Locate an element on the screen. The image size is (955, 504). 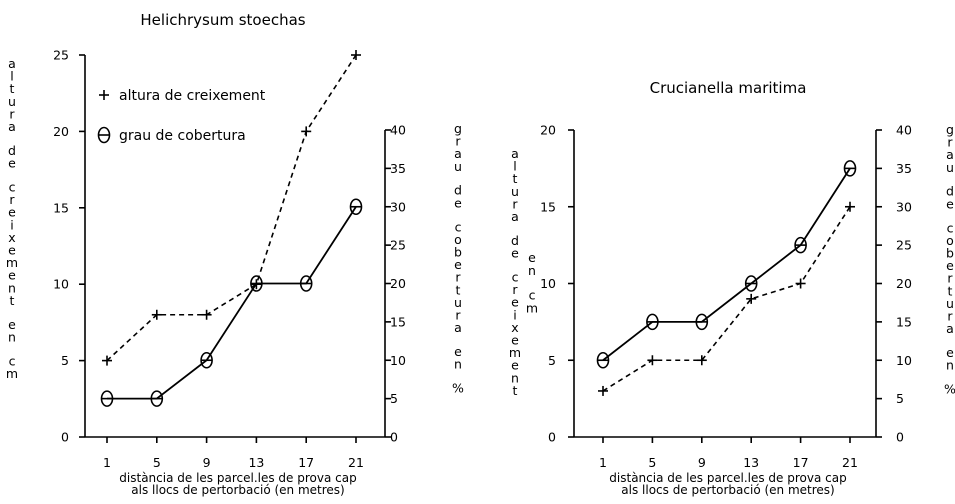
y-axis-label-left-unit-char: c is located at coordinates (532, 295).